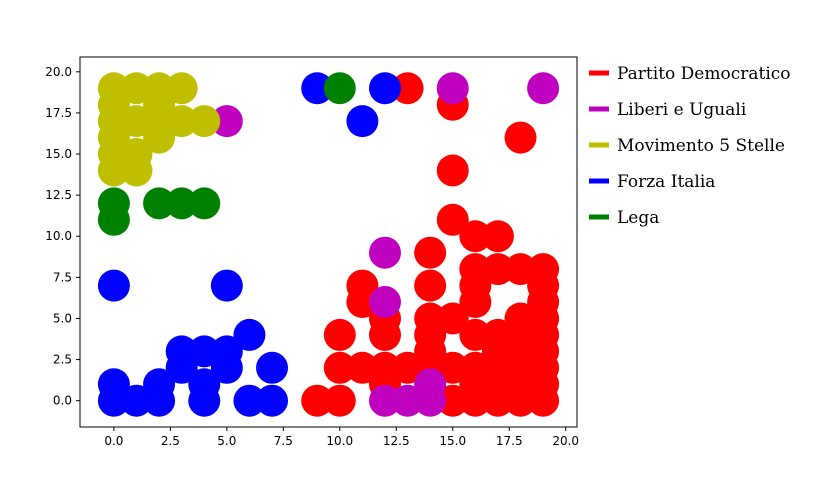  What do you see at coordinates (509, 441) in the screenshot?
I see `x-tick-label: 17.5` at bounding box center [509, 441].